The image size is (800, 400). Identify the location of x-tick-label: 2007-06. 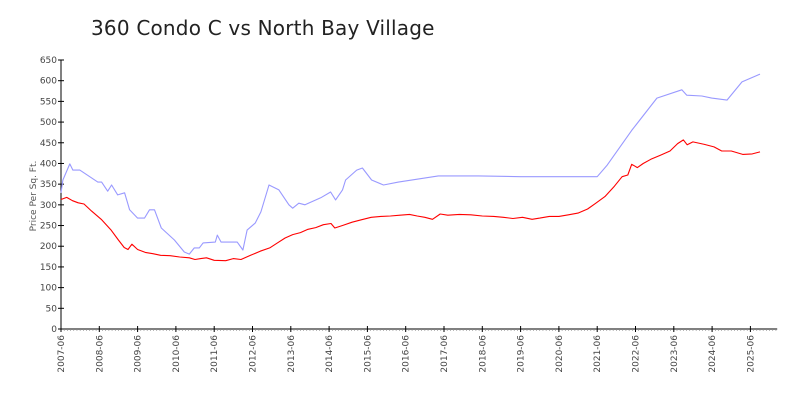
(62, 354).